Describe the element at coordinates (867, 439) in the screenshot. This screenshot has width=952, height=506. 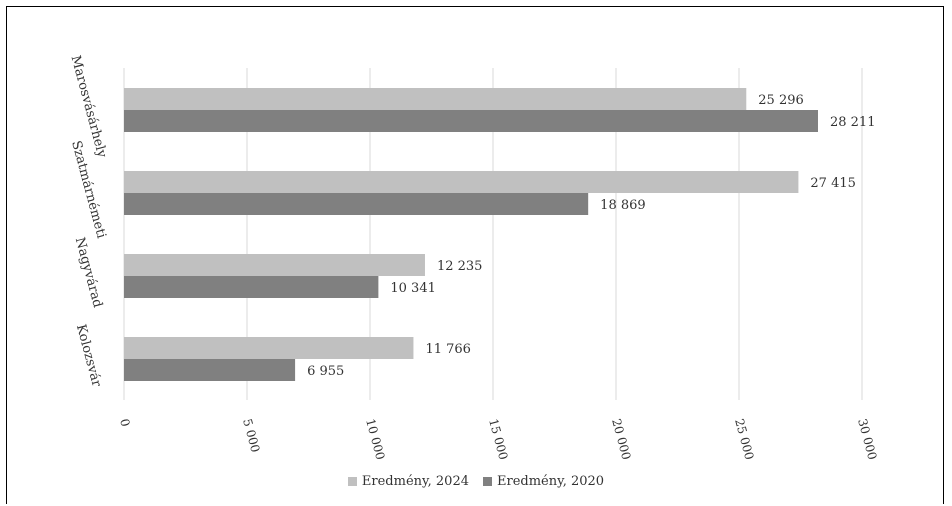
I see `x-tick-label: 30 000` at that location.